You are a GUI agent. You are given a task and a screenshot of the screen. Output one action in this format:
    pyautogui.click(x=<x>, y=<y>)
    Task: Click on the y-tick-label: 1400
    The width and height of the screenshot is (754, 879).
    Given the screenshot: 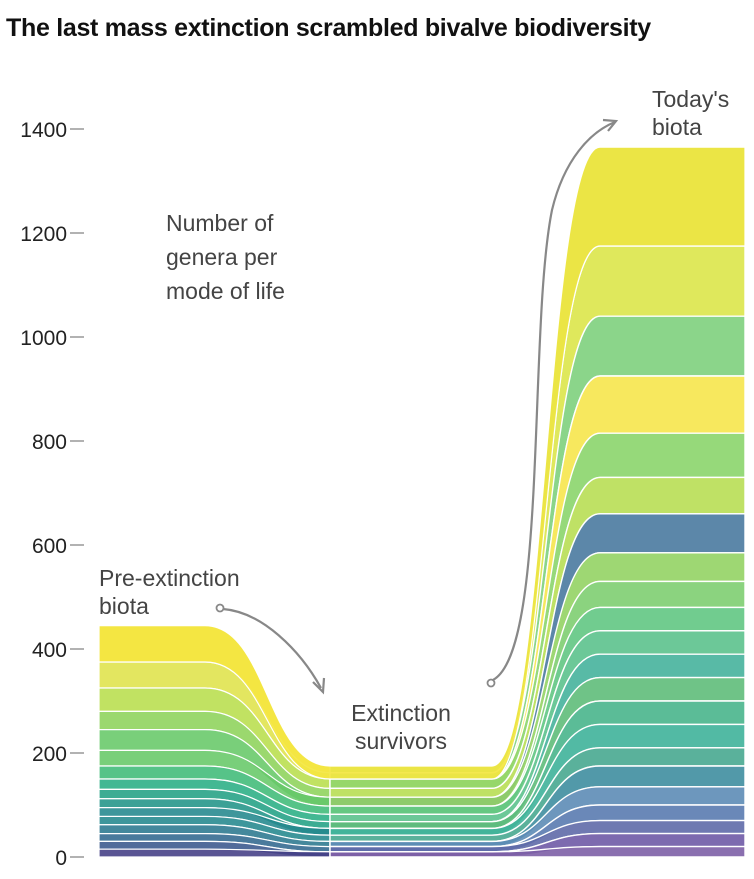 What is the action you would take?
    pyautogui.click(x=43, y=130)
    